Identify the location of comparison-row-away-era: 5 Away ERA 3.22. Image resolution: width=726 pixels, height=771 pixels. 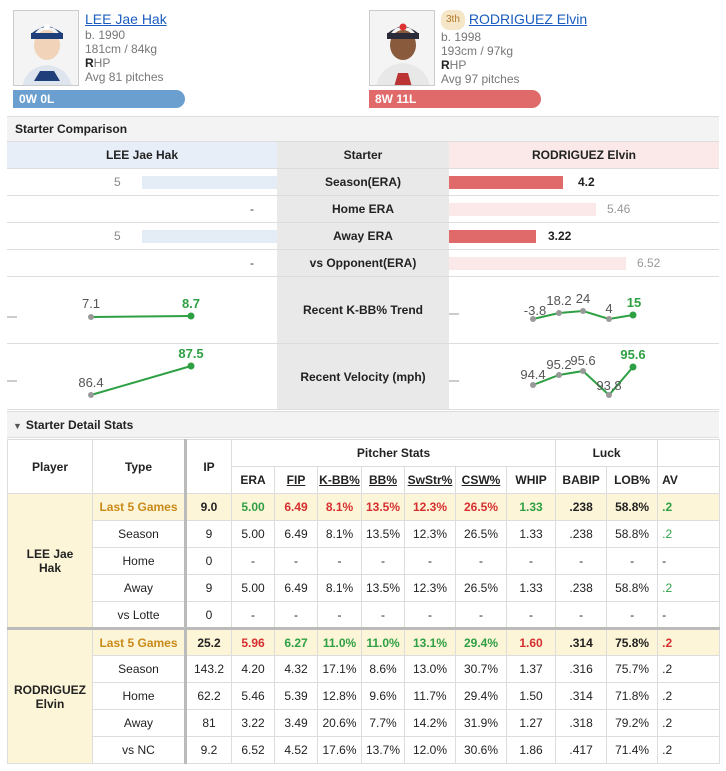
(363, 236).